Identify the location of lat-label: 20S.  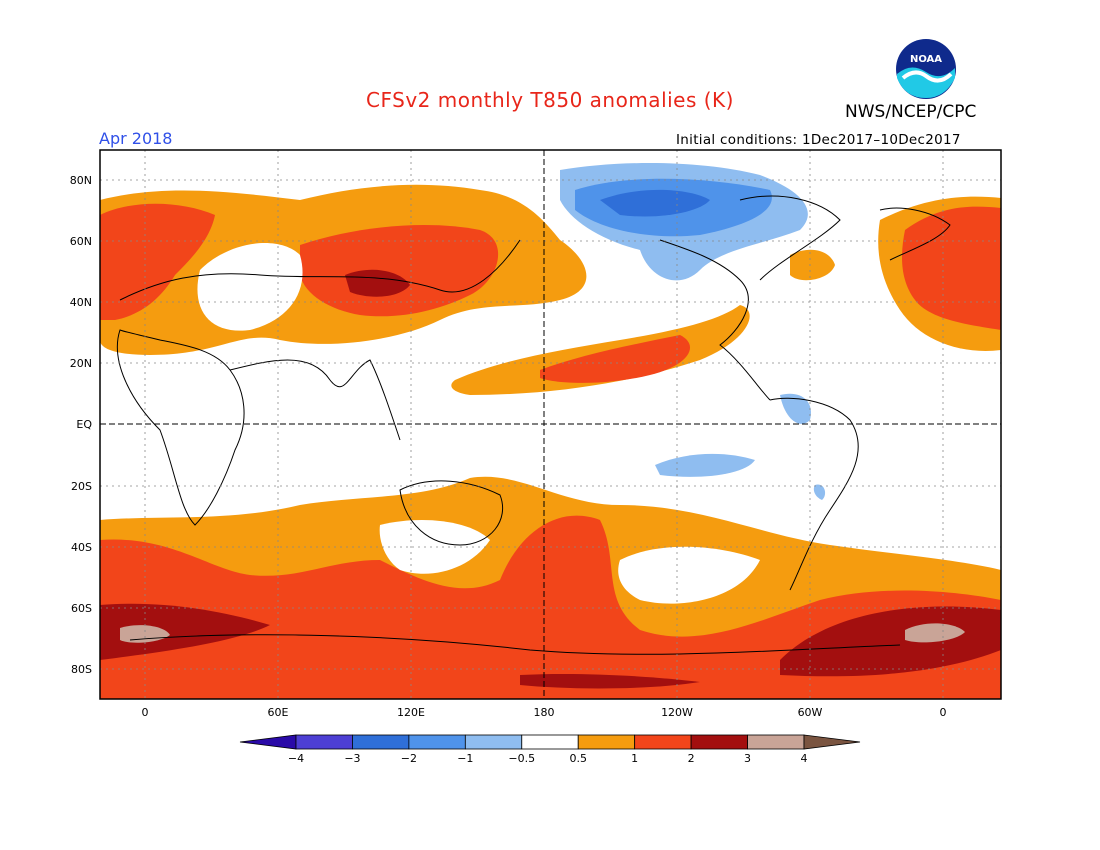
(81, 486).